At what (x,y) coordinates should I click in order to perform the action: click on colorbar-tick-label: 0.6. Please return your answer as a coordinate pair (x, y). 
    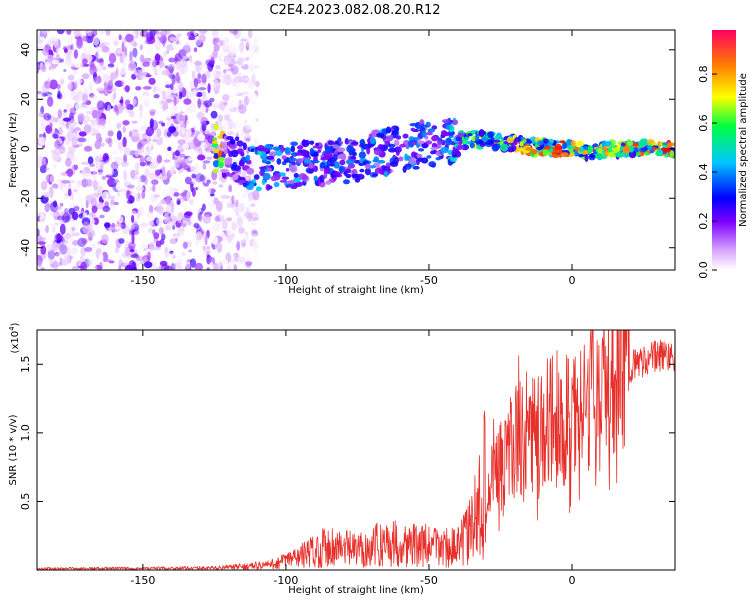
    Looking at the image, I should click on (703, 122).